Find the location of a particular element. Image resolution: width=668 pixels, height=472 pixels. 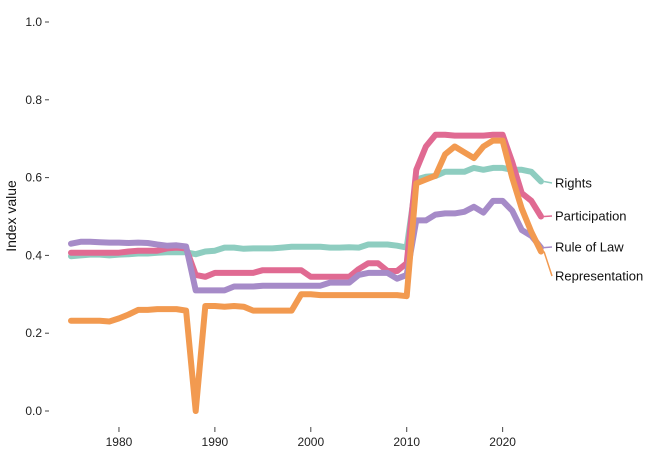

y-axis-title: Index value is located at coordinates (11, 216).